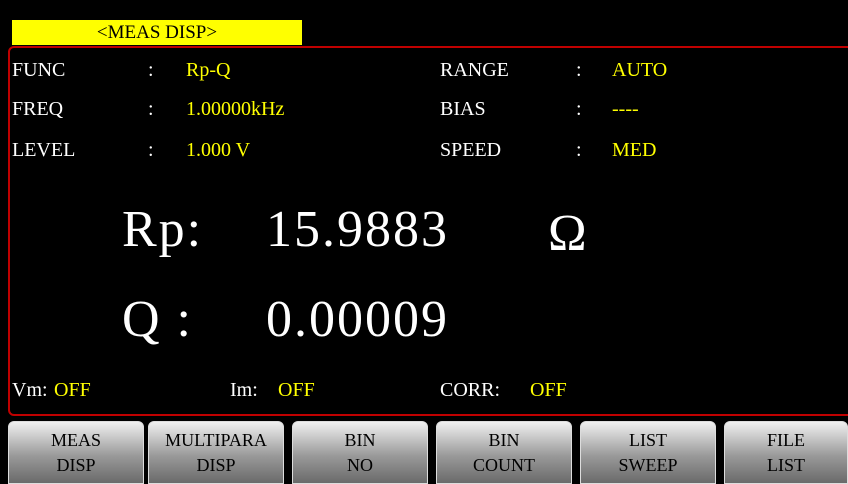 The image size is (848, 484). Describe the element at coordinates (474, 70) in the screenshot. I see `param-label: RANGE` at that location.